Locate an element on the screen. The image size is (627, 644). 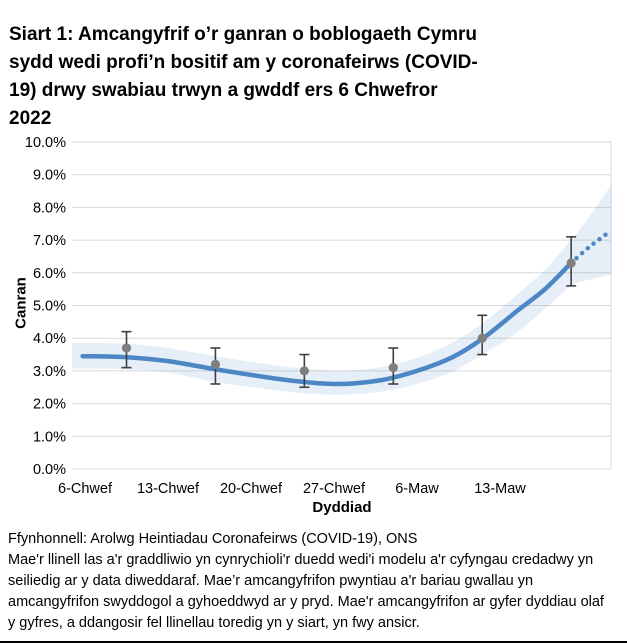
x-tick-label: 27-Chwef is located at coordinates (334, 489).